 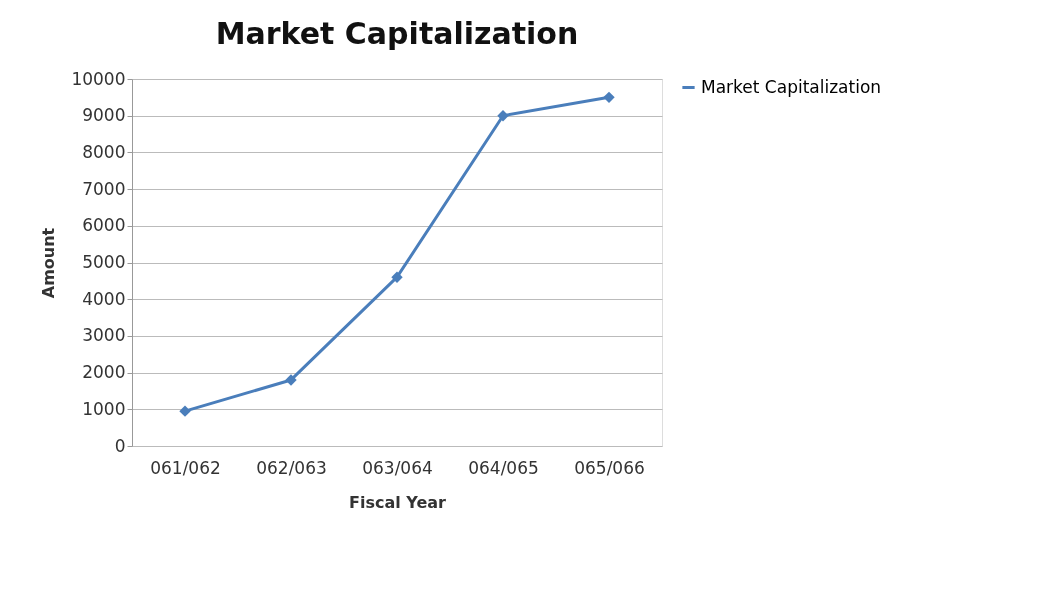 I want to click on x-tick-label: 063/064, so click(x=397, y=467).